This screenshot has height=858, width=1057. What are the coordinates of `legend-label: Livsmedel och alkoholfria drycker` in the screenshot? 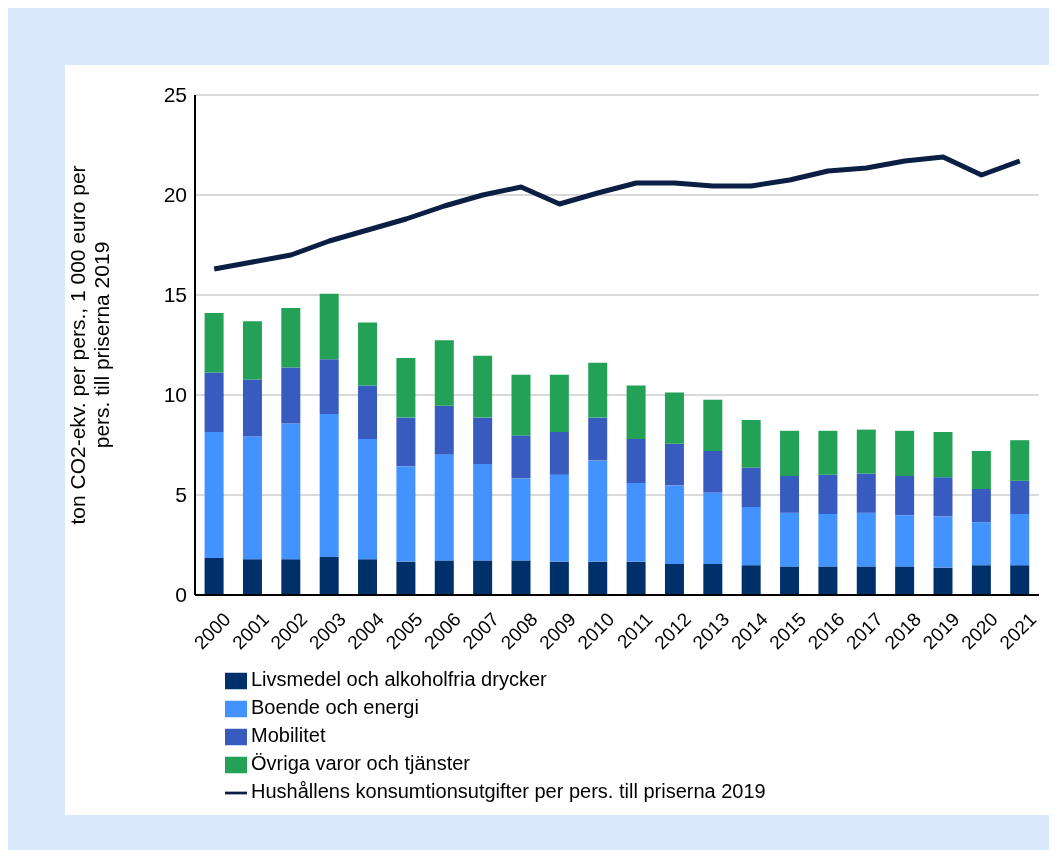 It's located at (399, 679).